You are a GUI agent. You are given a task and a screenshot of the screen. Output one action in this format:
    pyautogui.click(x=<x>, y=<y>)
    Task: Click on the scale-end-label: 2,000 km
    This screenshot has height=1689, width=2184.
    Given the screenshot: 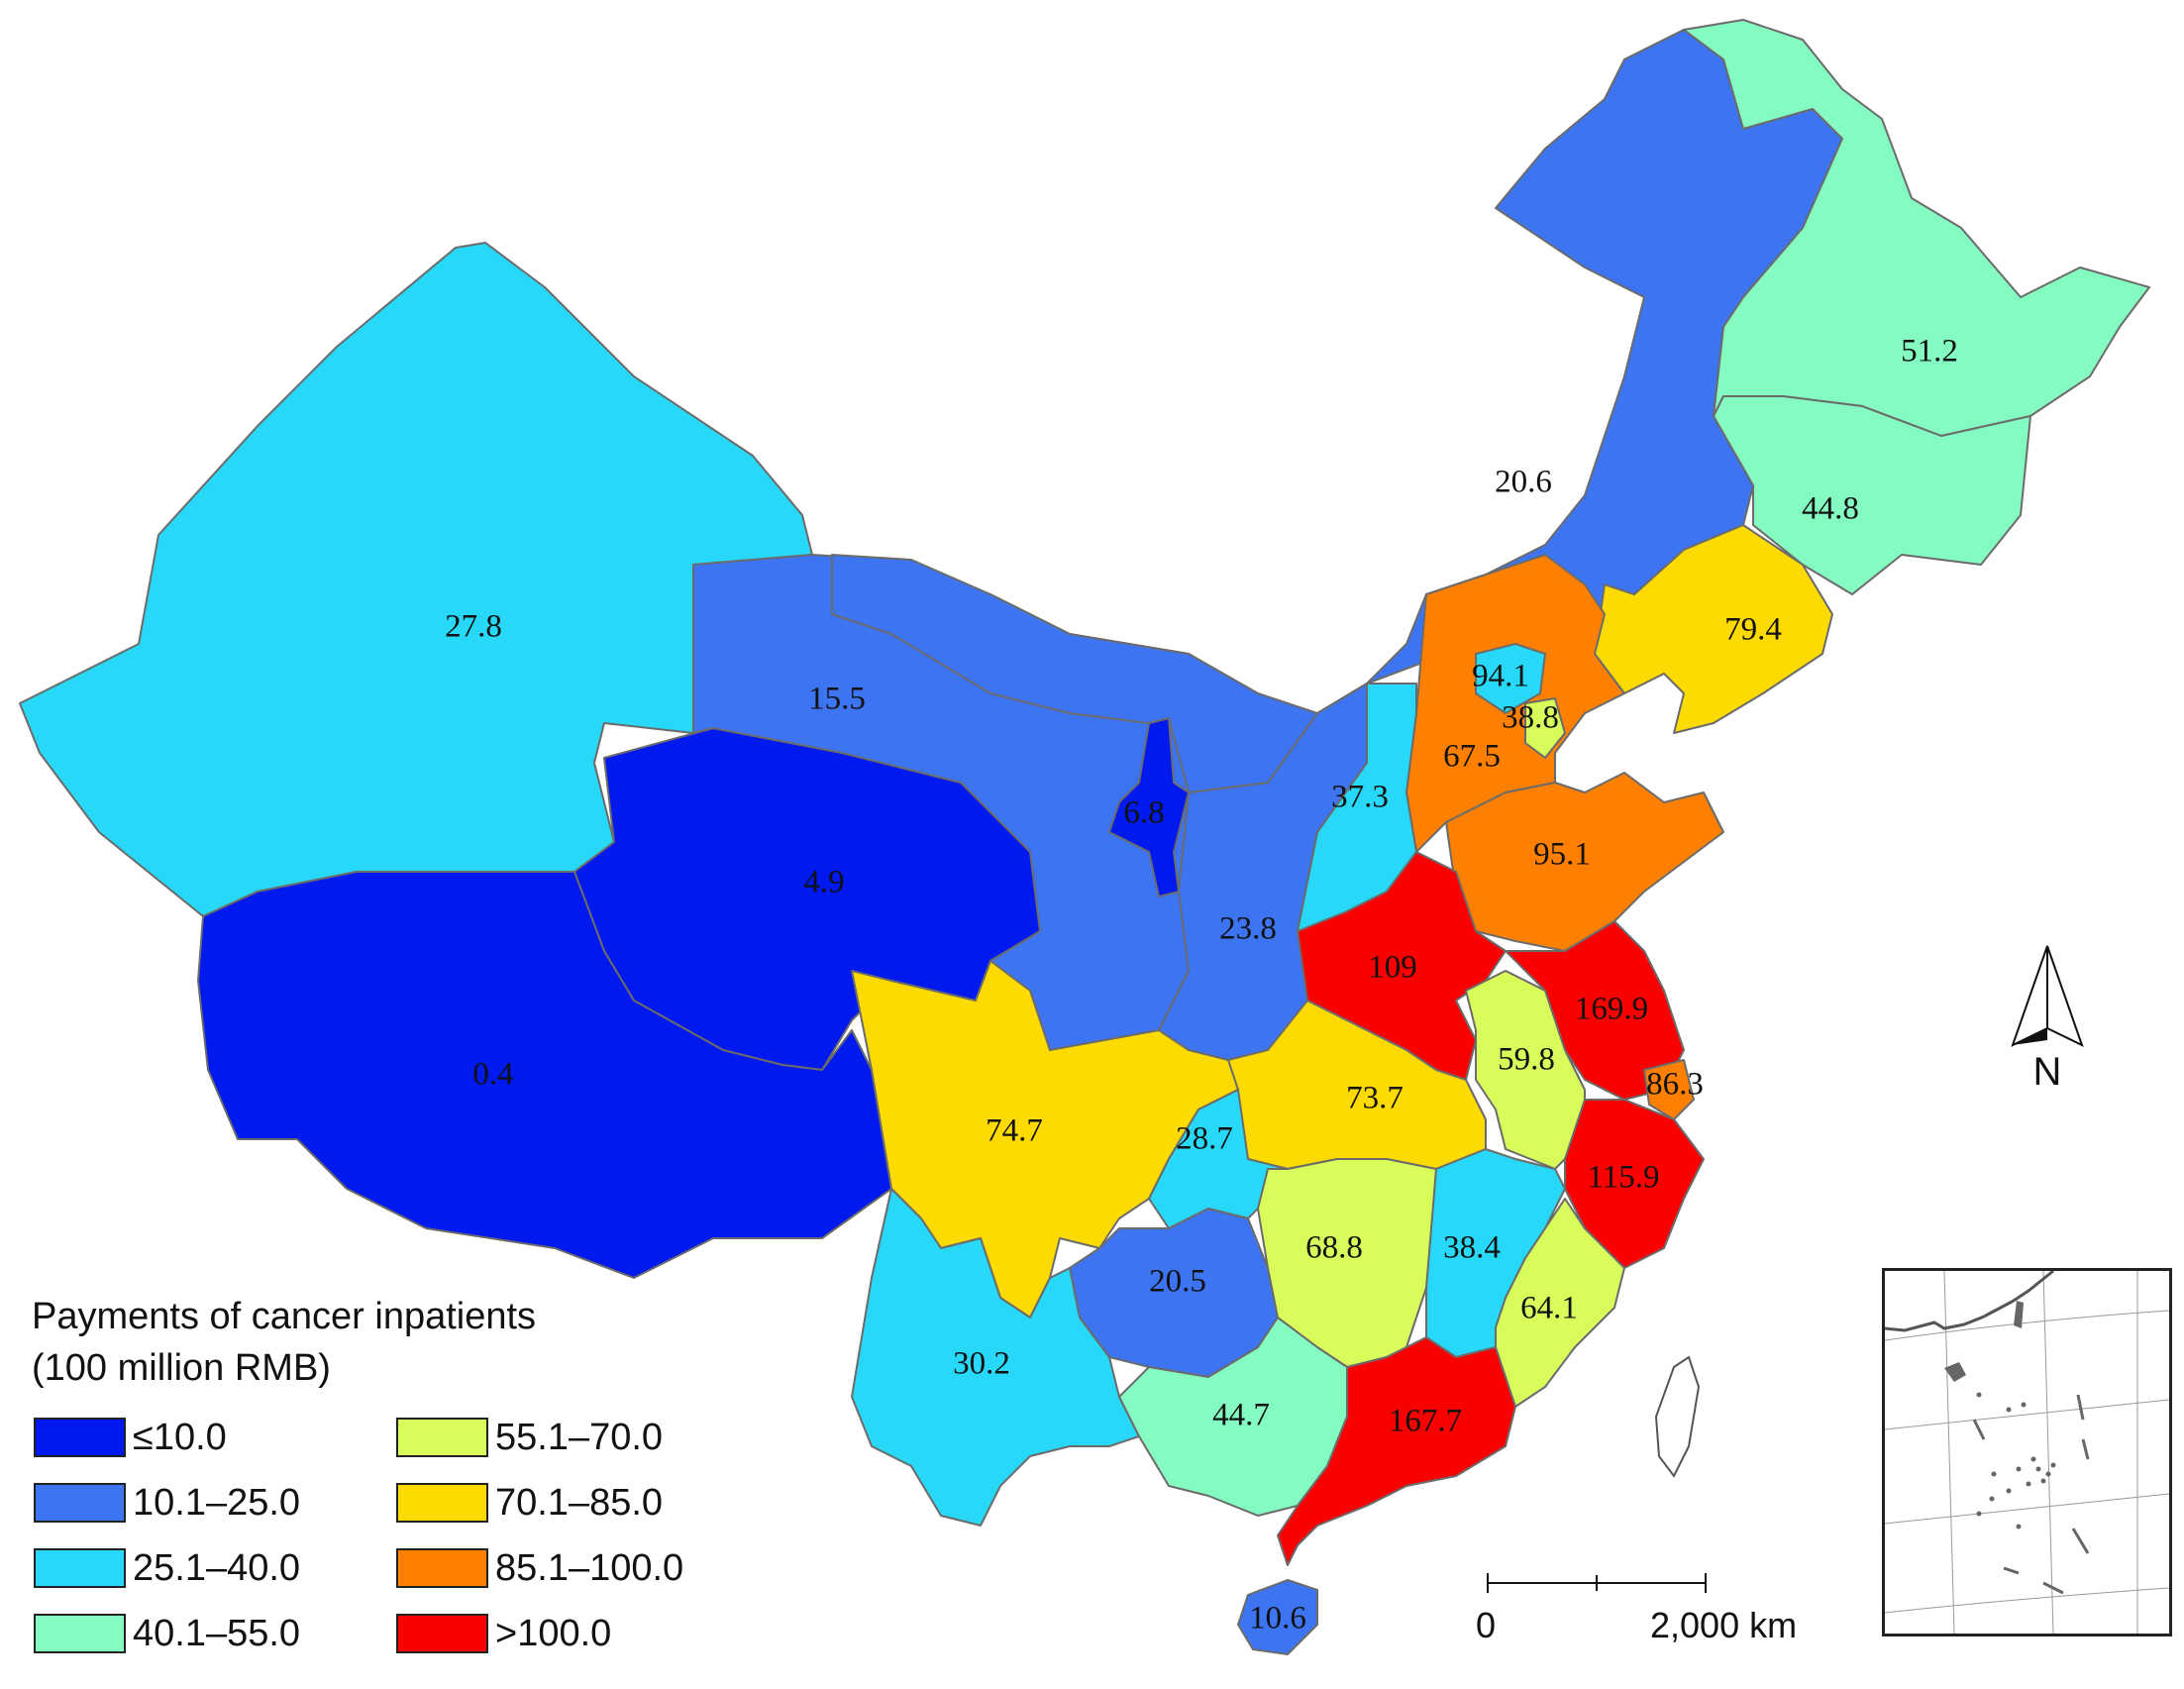 What is the action you would take?
    pyautogui.click(x=1724, y=1625)
    